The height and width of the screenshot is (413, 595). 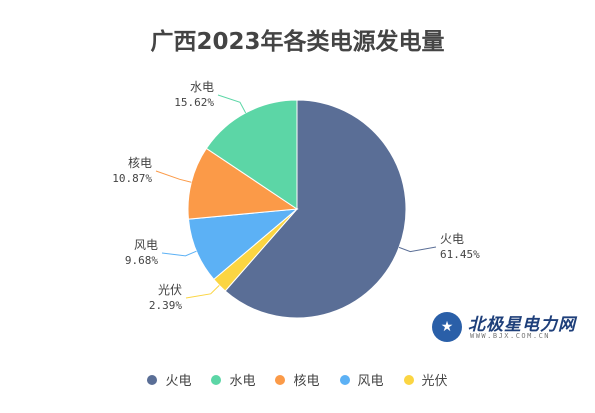 What do you see at coordinates (202, 292) in the screenshot?
I see `leader-line-solar` at bounding box center [202, 292].